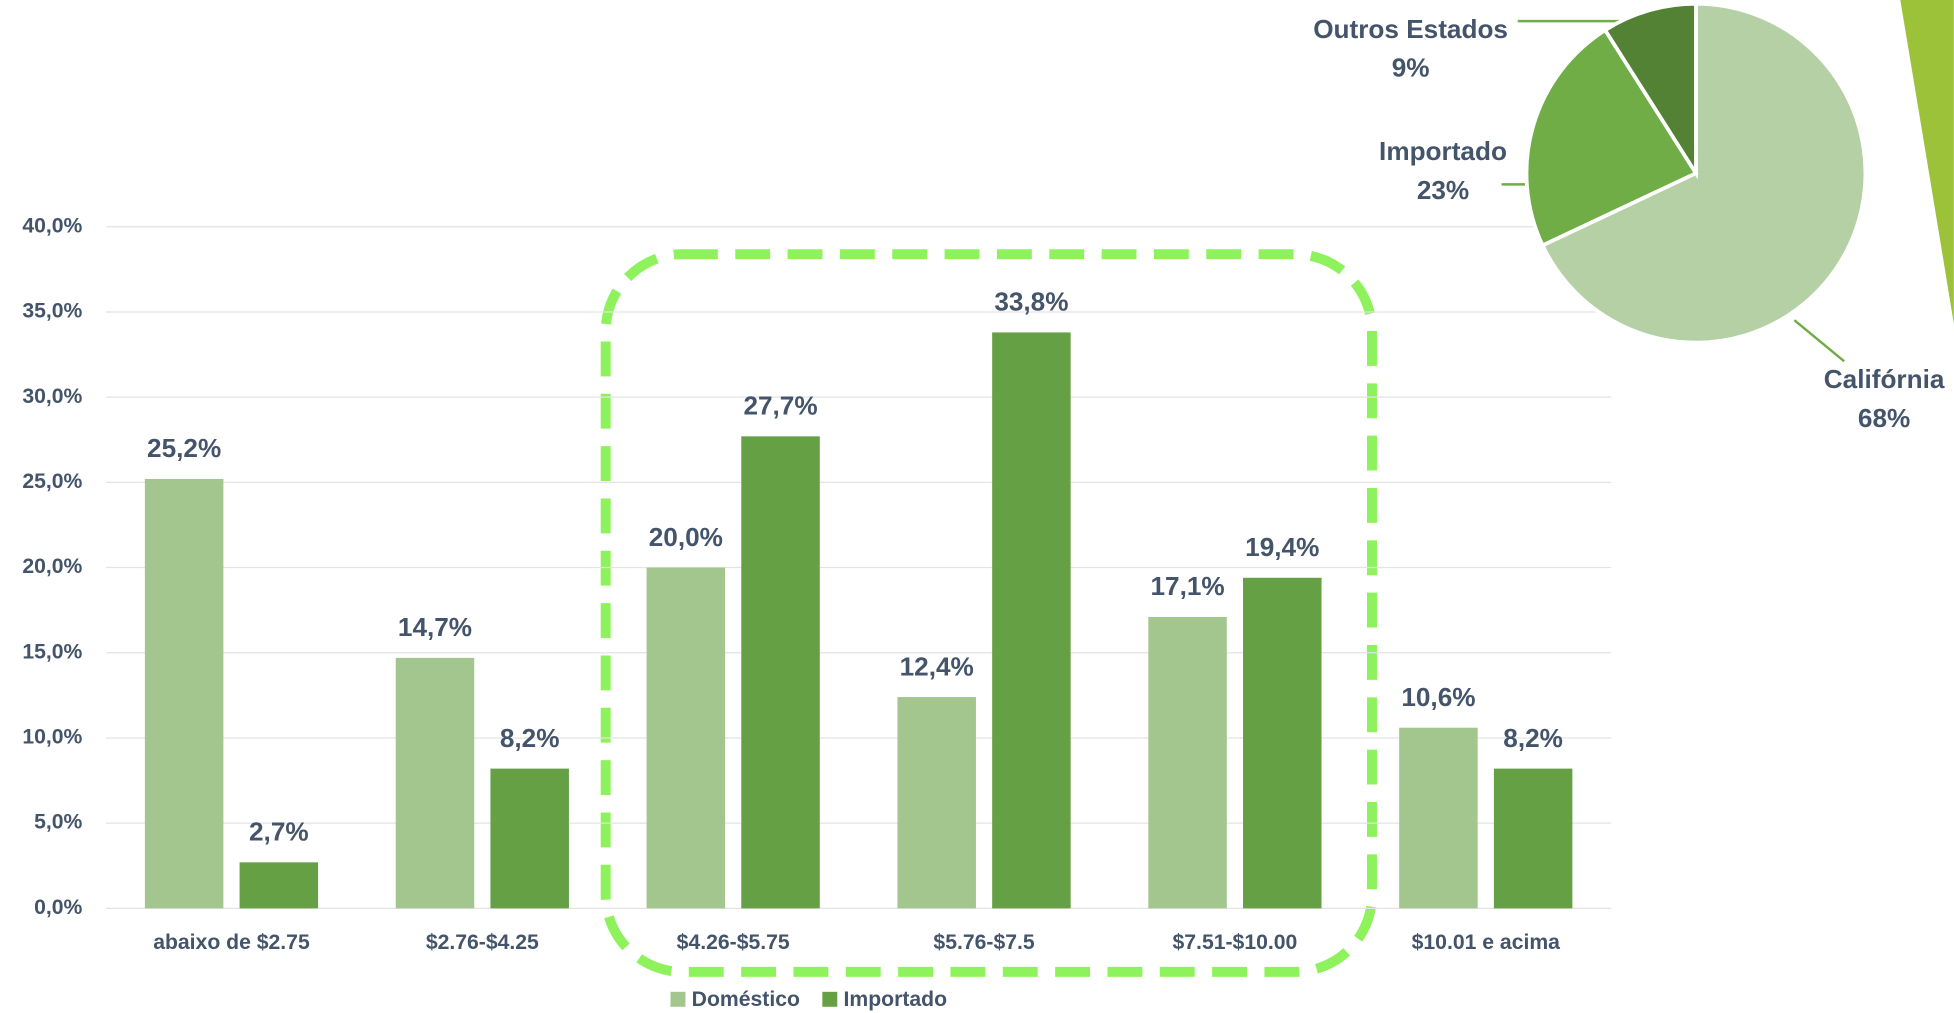 The width and height of the screenshot is (1954, 1013). I want to click on y-tick-label: 15,0%, so click(52, 651).